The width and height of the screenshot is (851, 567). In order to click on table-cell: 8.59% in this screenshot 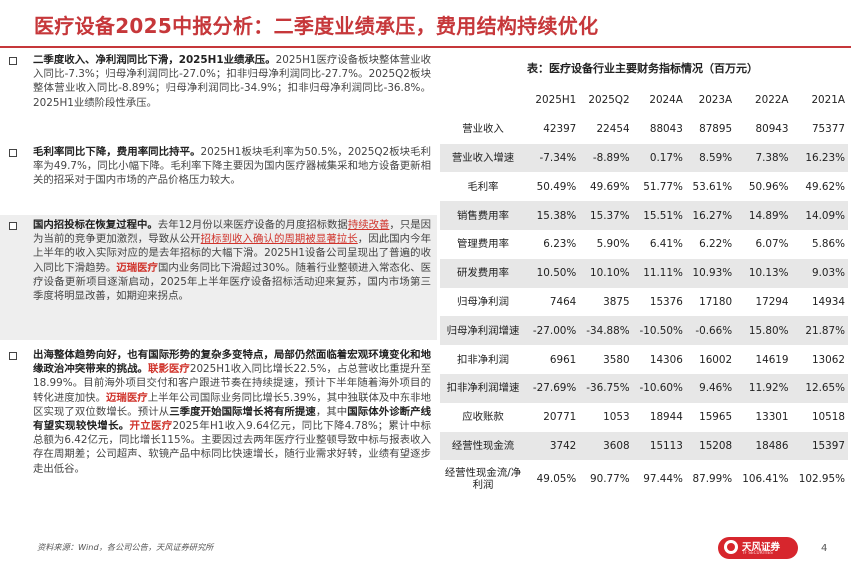, I will do `click(710, 158)`.